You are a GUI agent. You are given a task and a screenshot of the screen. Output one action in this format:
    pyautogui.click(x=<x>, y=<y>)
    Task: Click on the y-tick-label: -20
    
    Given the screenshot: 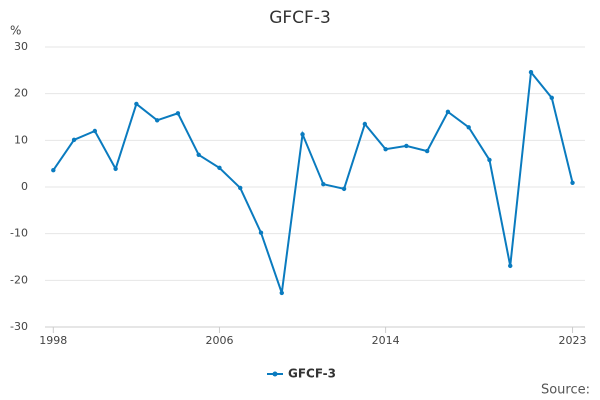 What is the action you would take?
    pyautogui.click(x=19, y=279)
    